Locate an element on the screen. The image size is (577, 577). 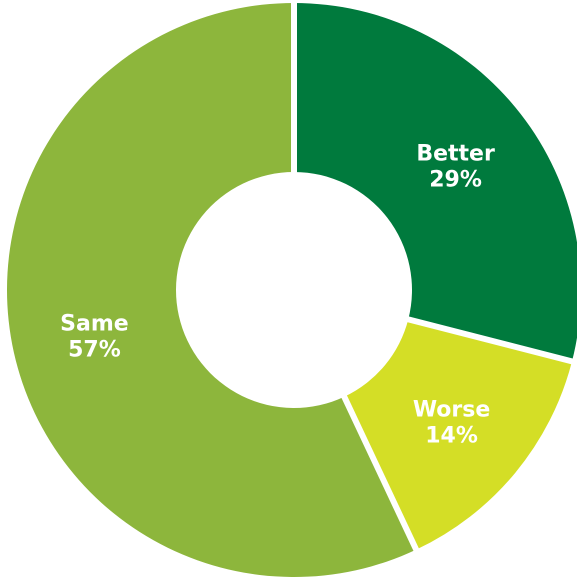
slice-label-same: Same 57% is located at coordinates (94, 337).